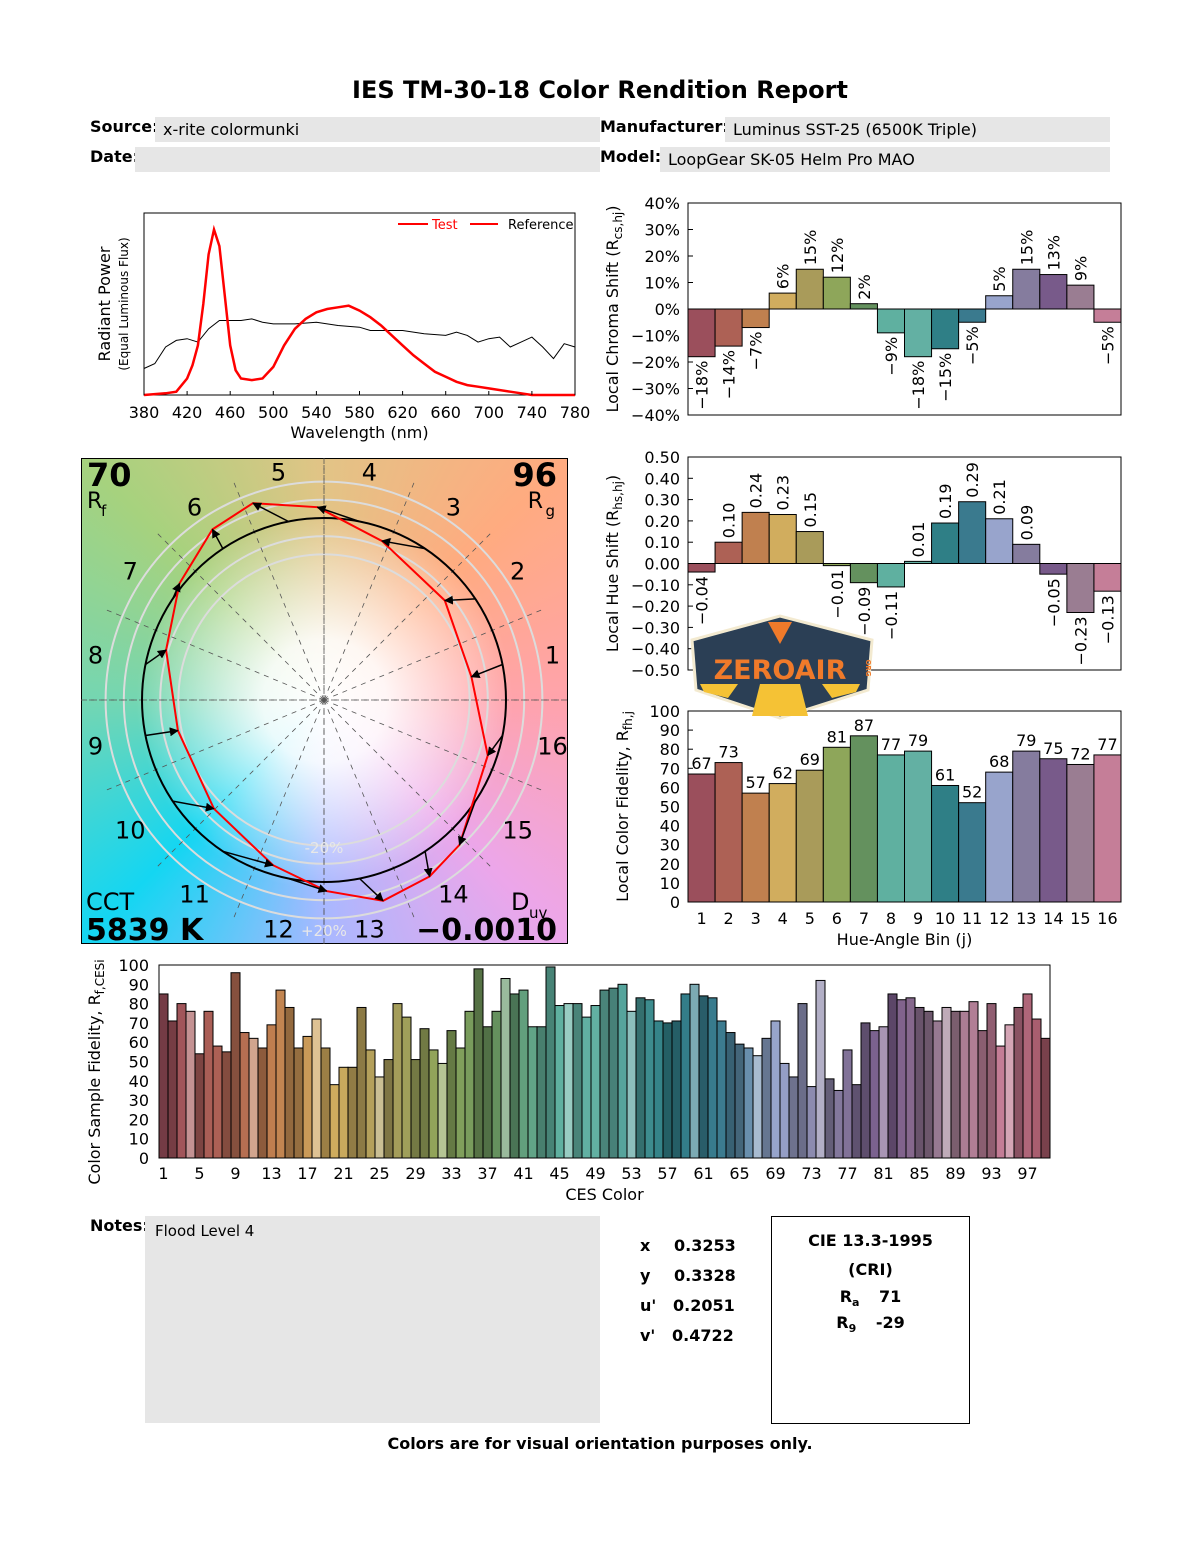 This screenshot has height=1550, width=1200. Describe the element at coordinates (703, 1173) in the screenshot. I see `ces-x-tick-label: 61` at that location.